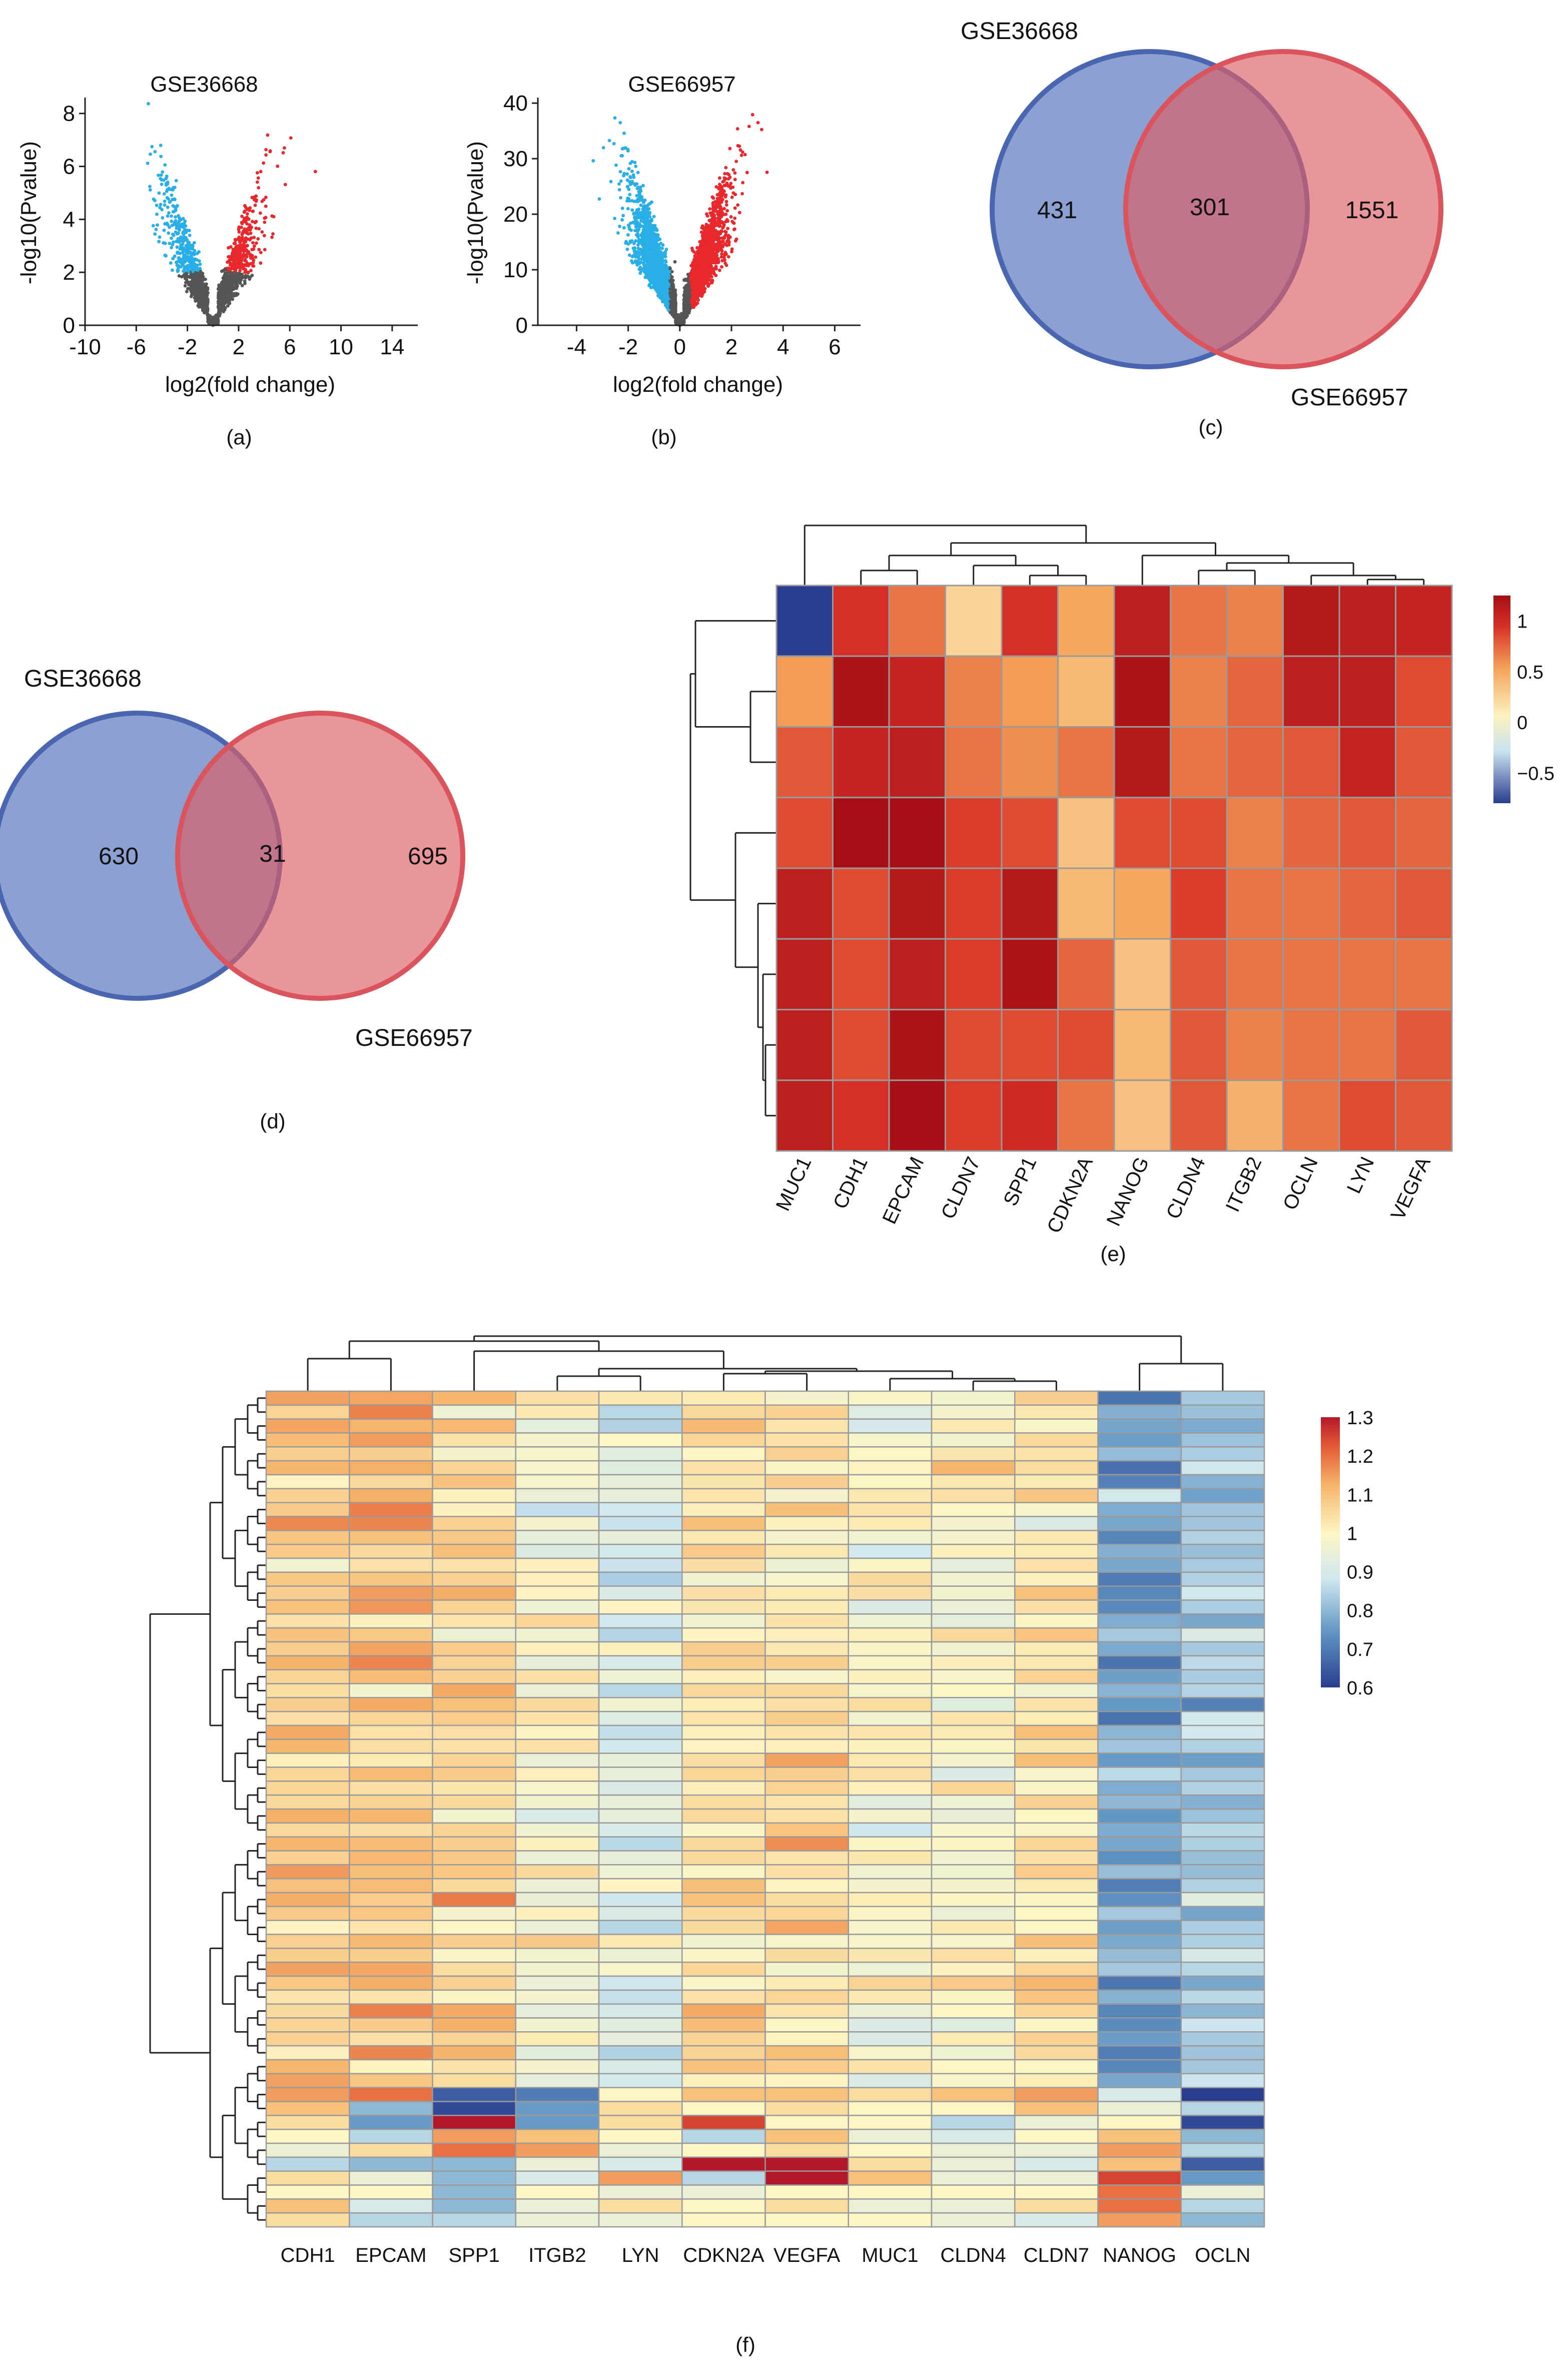  I want to click on x-tick-label: -10, so click(85, 347).